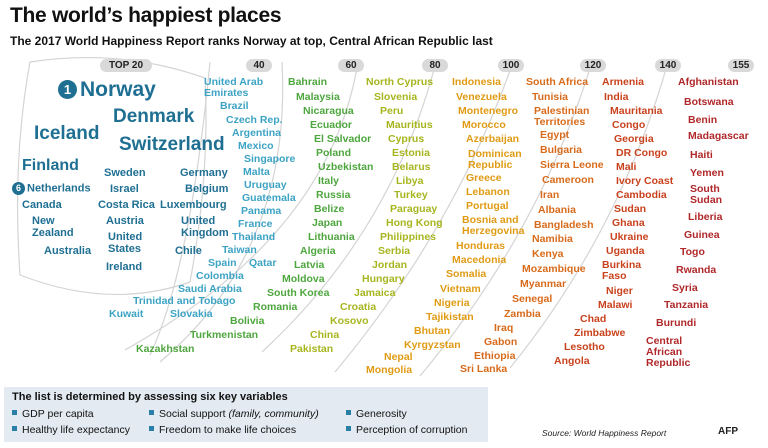  What do you see at coordinates (629, 237) in the screenshot?
I see `country-ukraine: Ukraine` at bounding box center [629, 237].